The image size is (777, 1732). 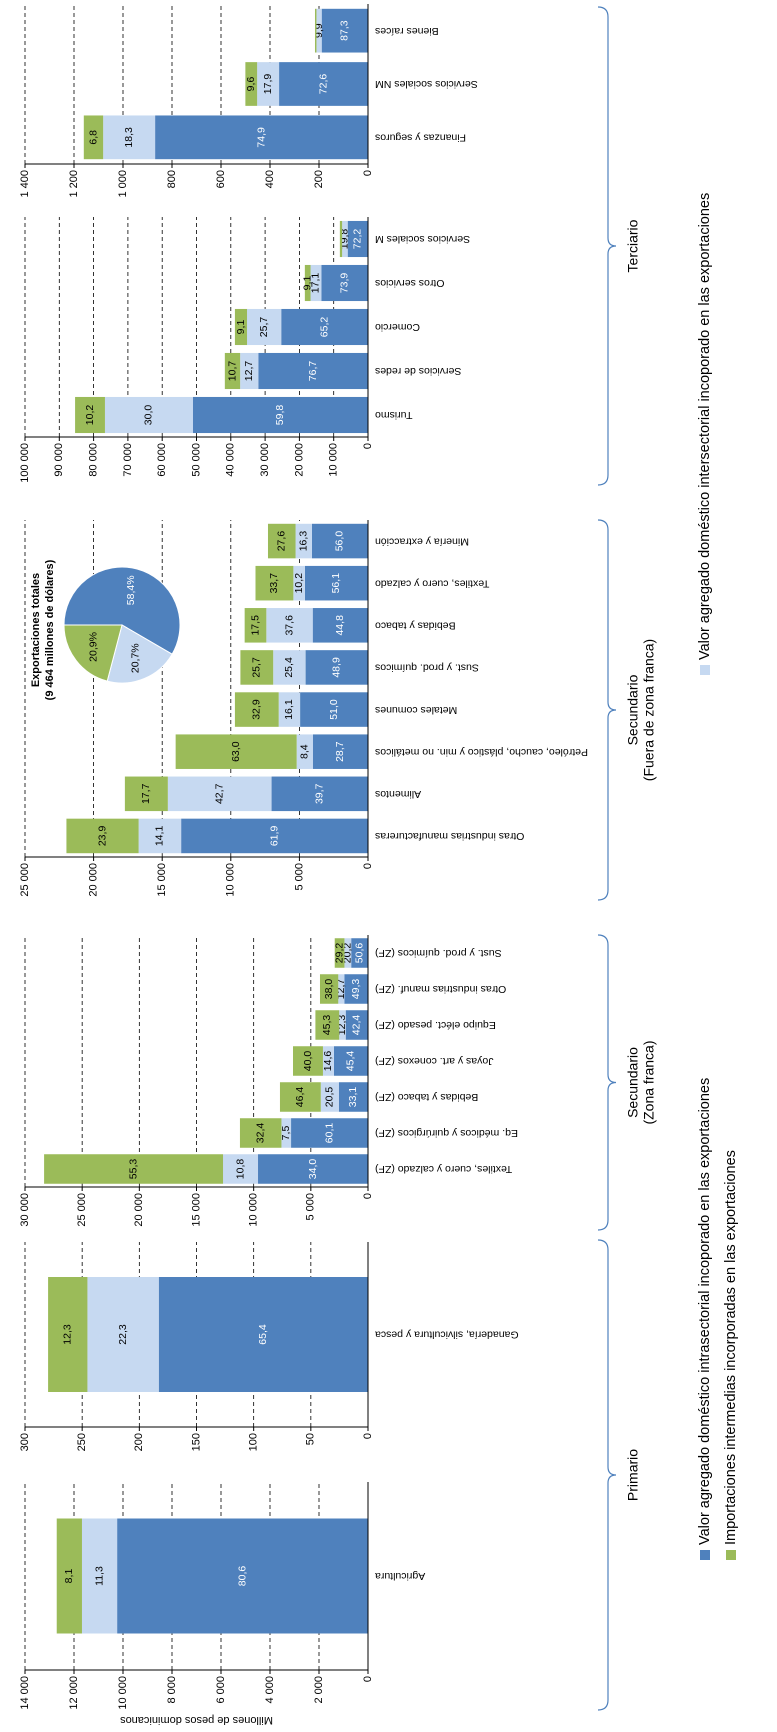 I want to click on y-tick-label: 800, so click(x=172, y=179).